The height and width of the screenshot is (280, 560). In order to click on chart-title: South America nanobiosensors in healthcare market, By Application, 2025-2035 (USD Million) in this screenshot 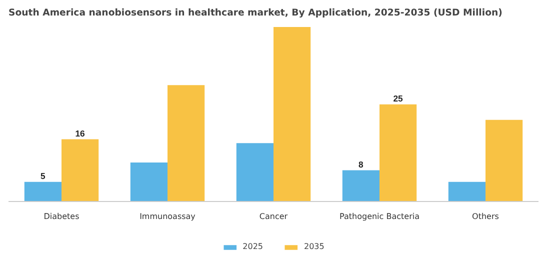, I will do `click(255, 13)`.